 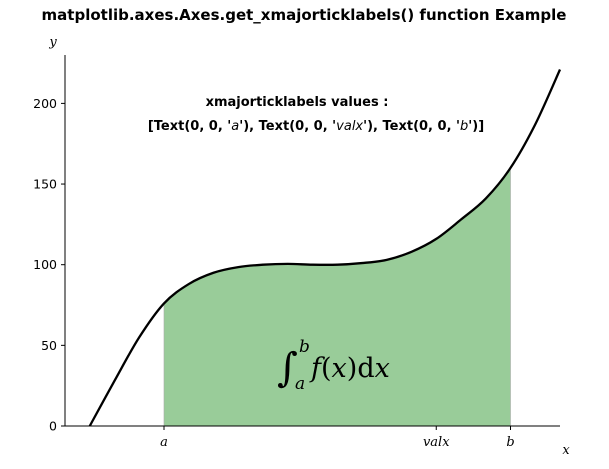 What do you see at coordinates (189, 126) in the screenshot?
I see `annotation-text-part: [Text(0, 0, '` at bounding box center [189, 126].